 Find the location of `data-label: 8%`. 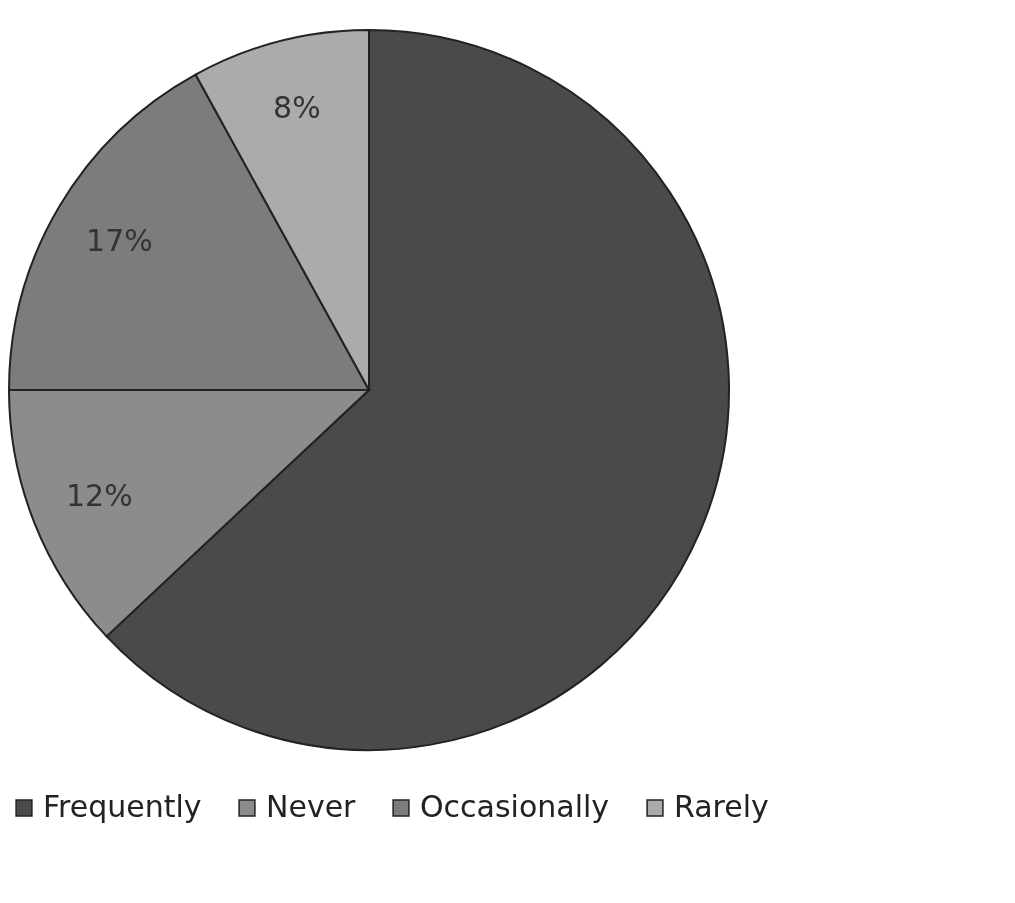

data-label: 8% is located at coordinates (297, 108).